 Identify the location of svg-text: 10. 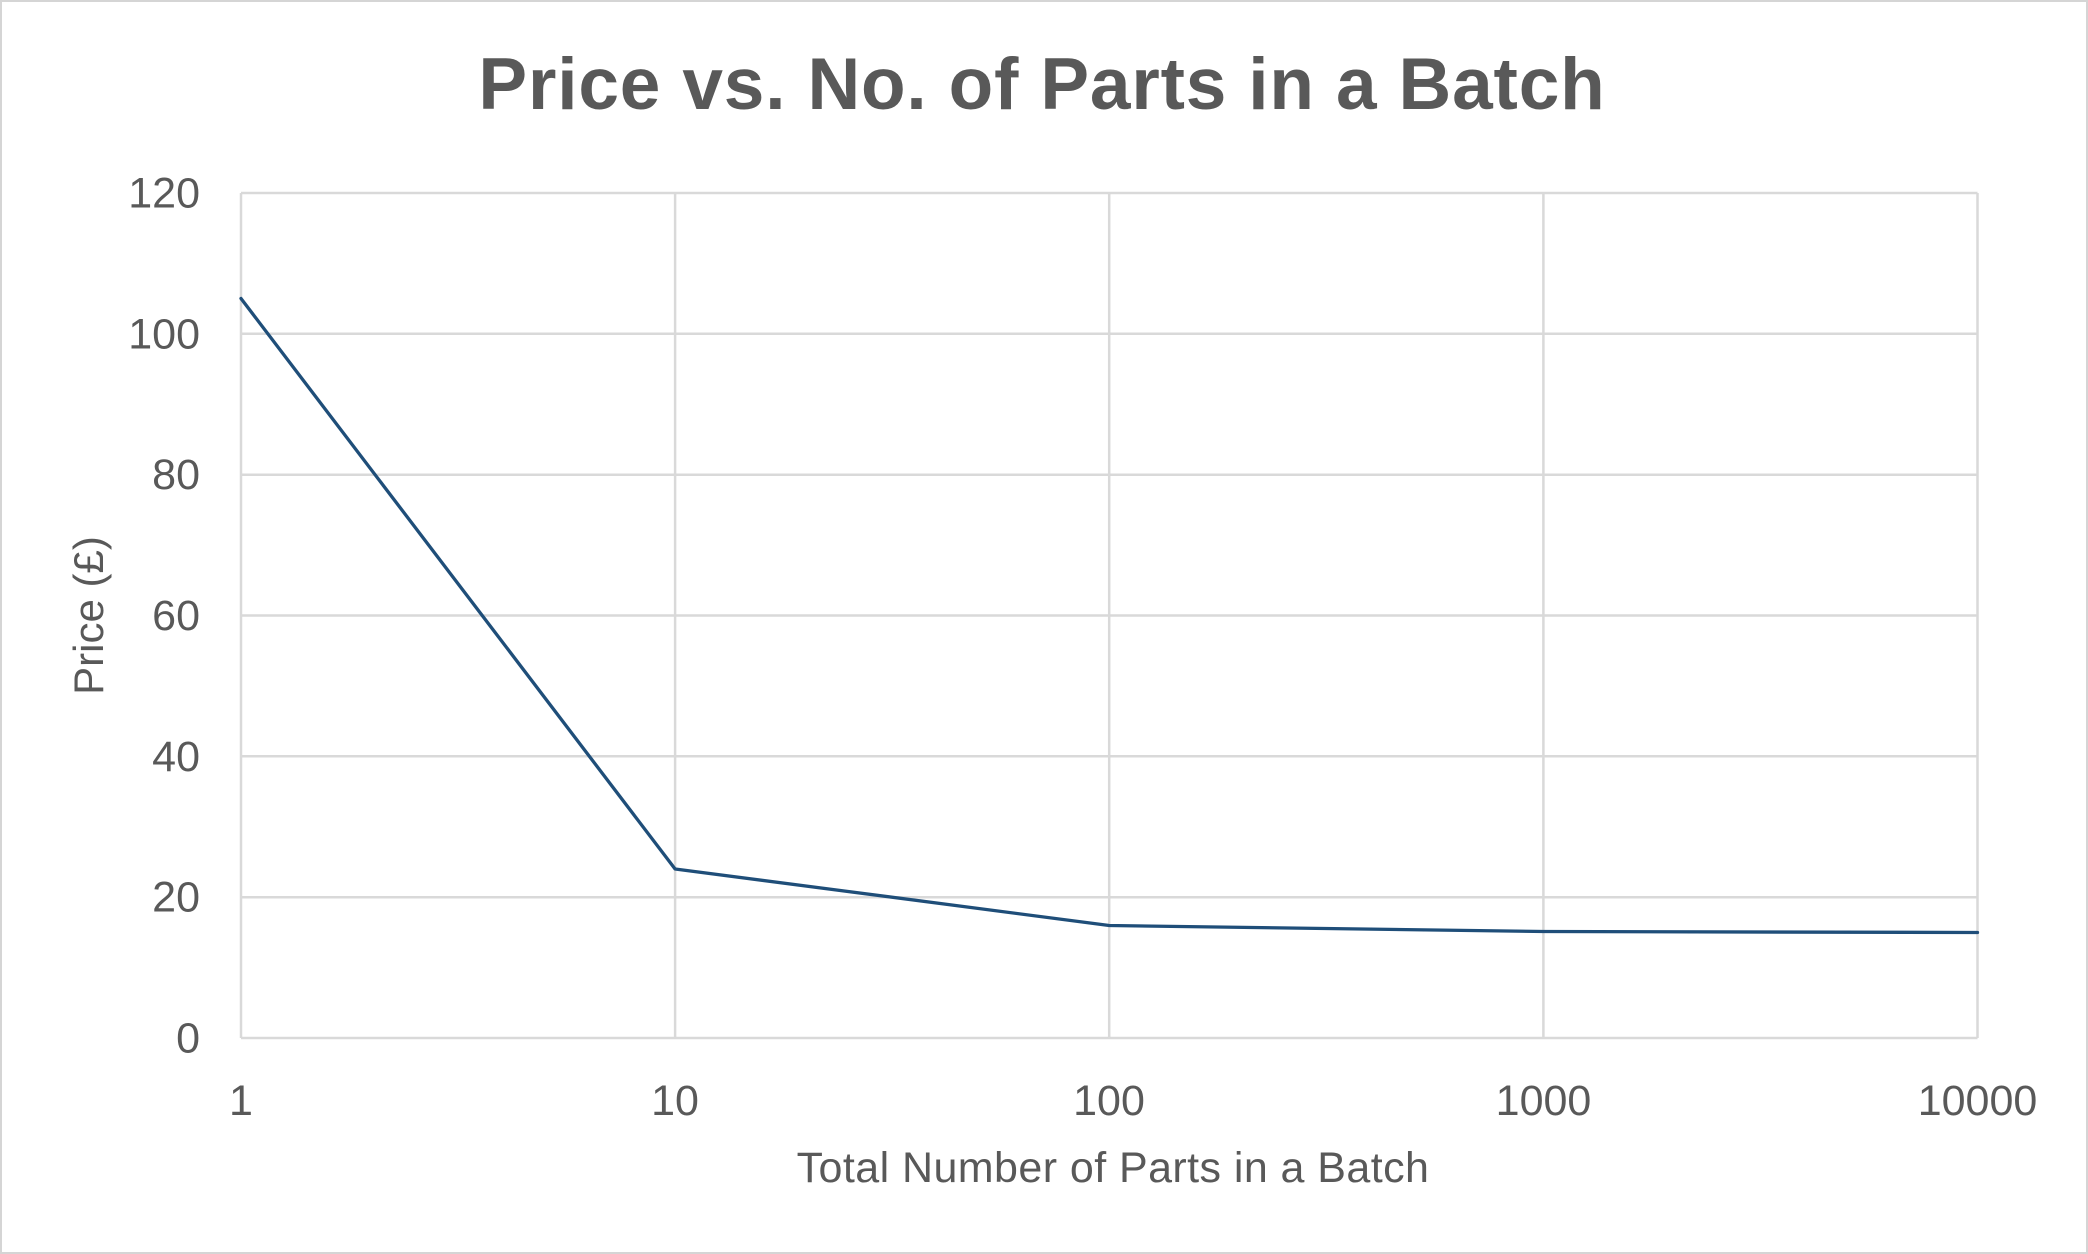
(675, 1101).